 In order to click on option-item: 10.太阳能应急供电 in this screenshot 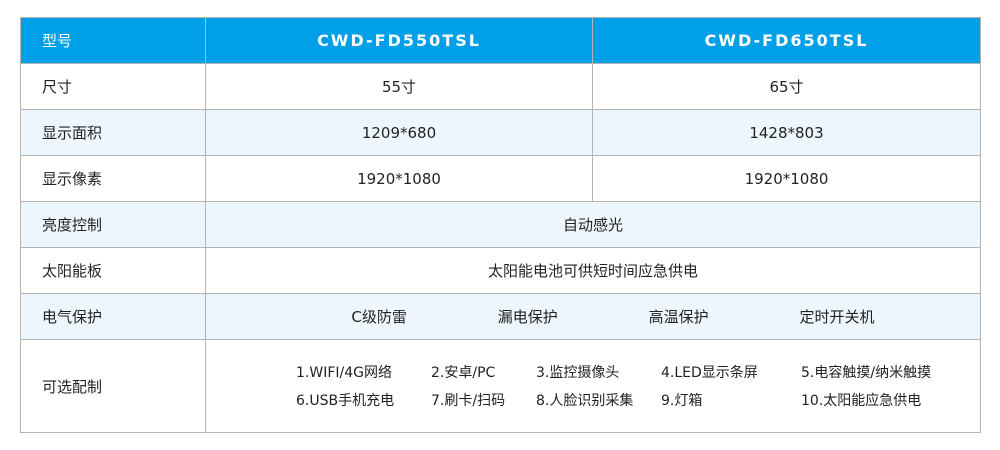, I will do `click(861, 401)`.